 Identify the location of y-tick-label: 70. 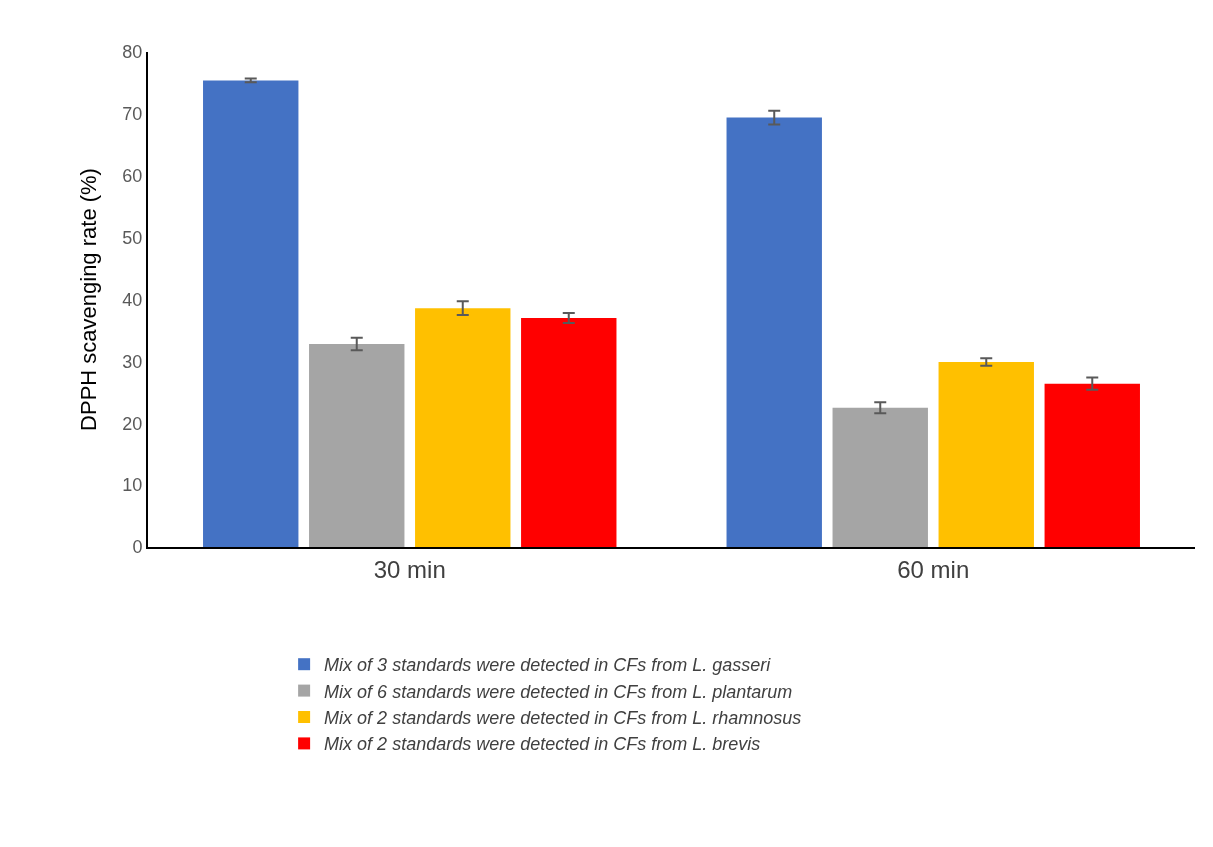
(132, 114).